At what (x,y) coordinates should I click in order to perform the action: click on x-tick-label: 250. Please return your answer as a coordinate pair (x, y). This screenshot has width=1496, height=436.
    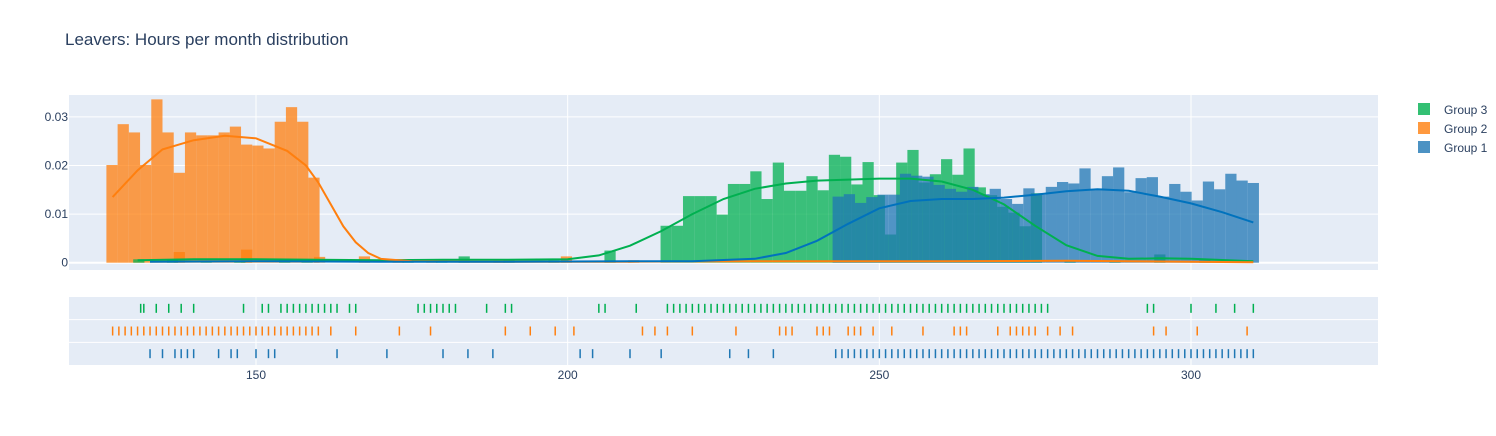
    Looking at the image, I should click on (879, 375).